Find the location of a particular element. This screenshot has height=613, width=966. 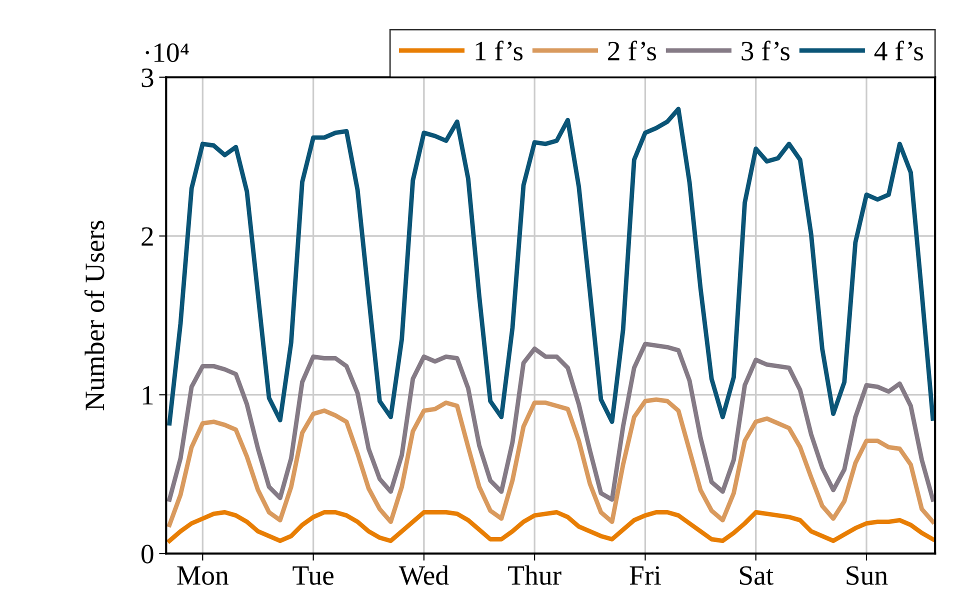

y-tick-label: 1 is located at coordinates (147, 395).